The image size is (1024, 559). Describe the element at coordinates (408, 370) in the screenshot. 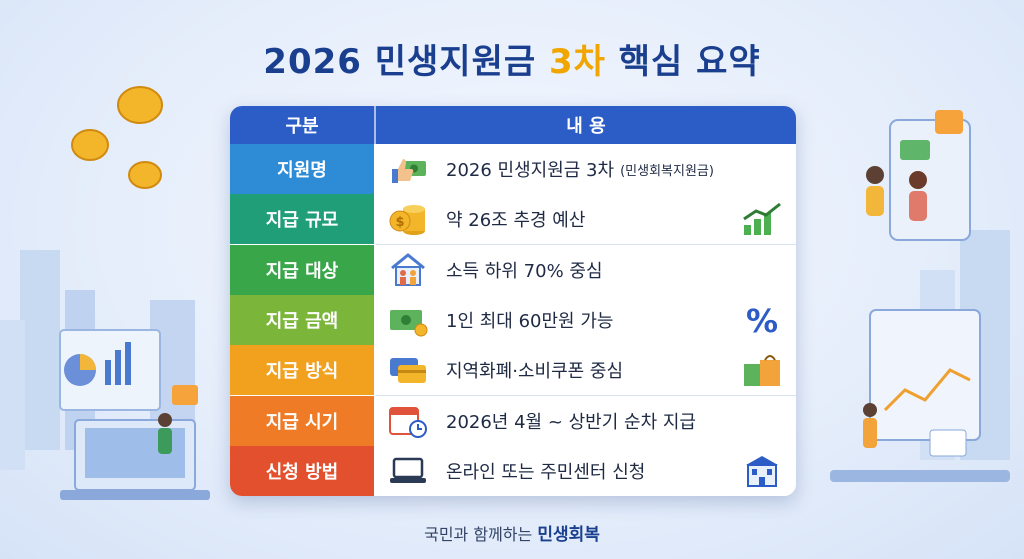

I see `cards-icon` at that location.